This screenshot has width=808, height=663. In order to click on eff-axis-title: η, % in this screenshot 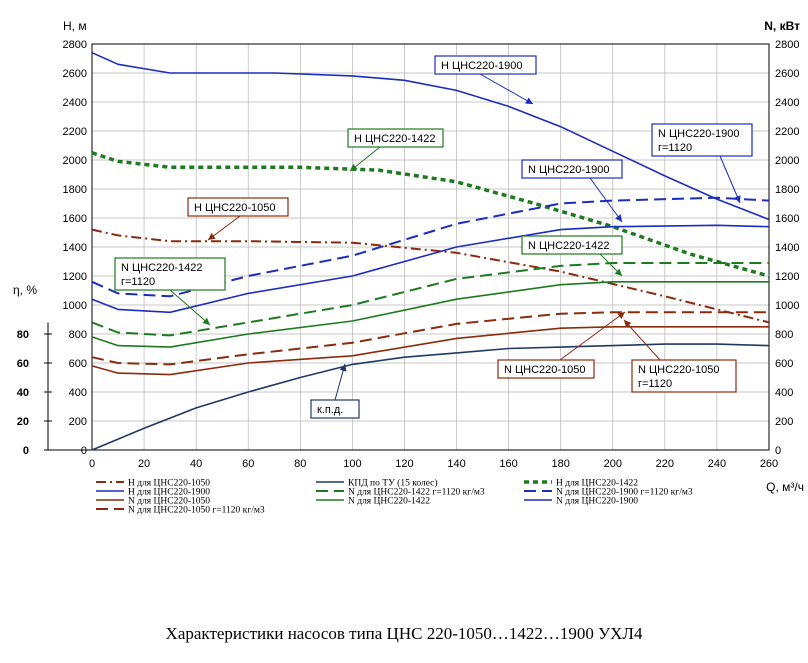, I will do `click(25, 290)`.